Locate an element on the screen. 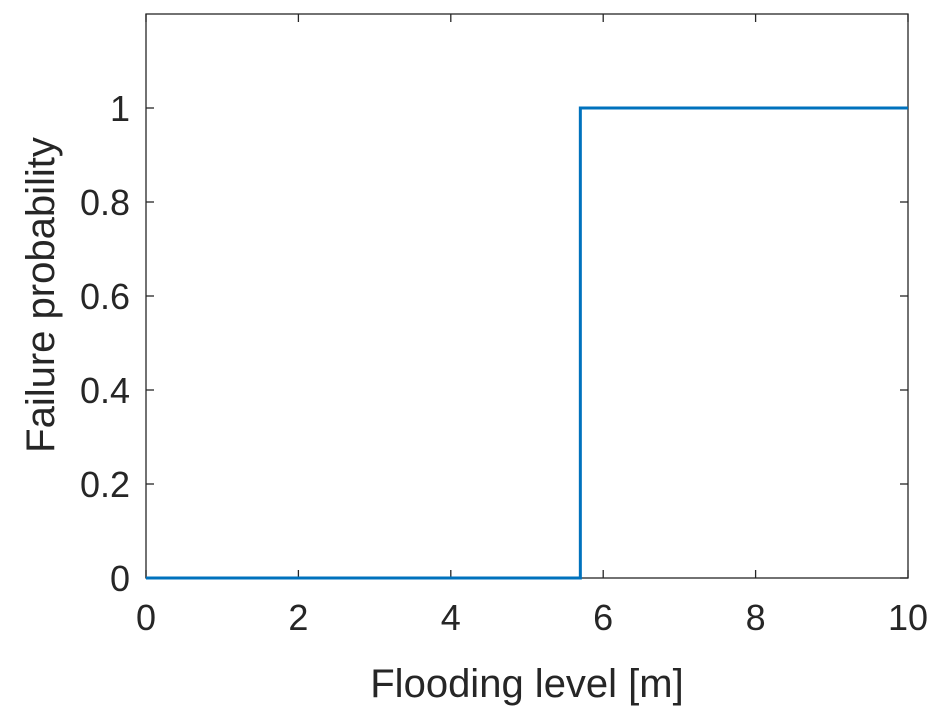 The image size is (941, 712). y-tick-label: 1 is located at coordinates (120, 108).